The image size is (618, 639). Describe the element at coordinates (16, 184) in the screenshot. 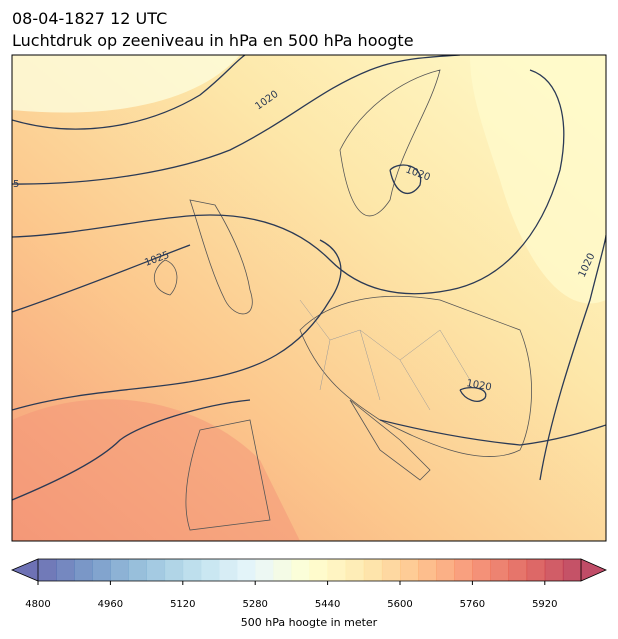

I see `contour-label: 5` at that location.